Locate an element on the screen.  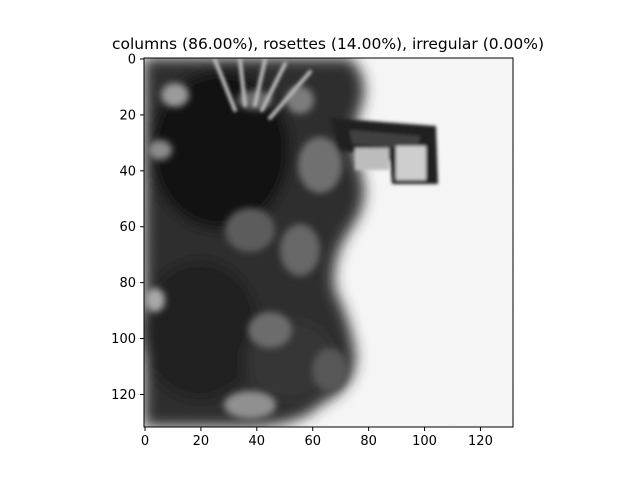
y-tick-label: 40 is located at coordinates (127, 171).